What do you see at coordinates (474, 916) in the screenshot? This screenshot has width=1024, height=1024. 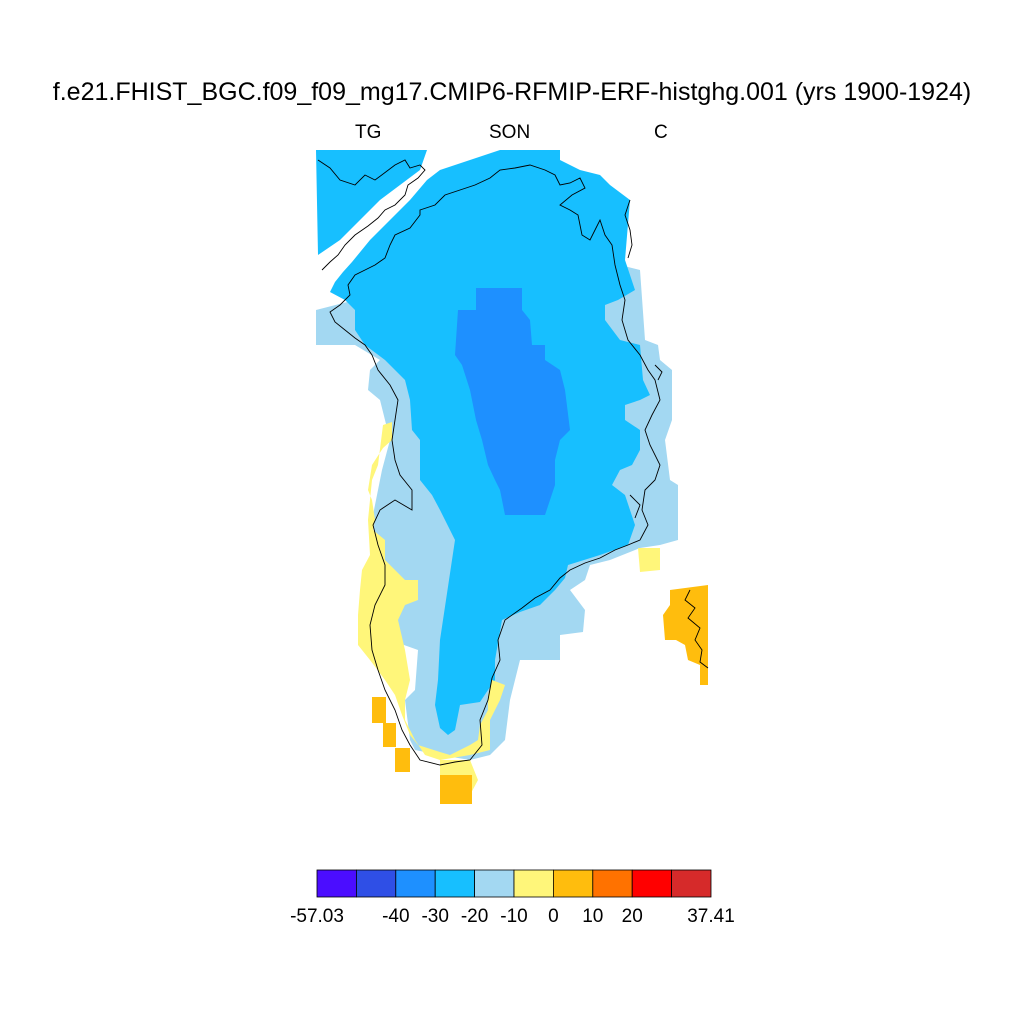 I see `colorbar-label-3: -20` at bounding box center [474, 916].